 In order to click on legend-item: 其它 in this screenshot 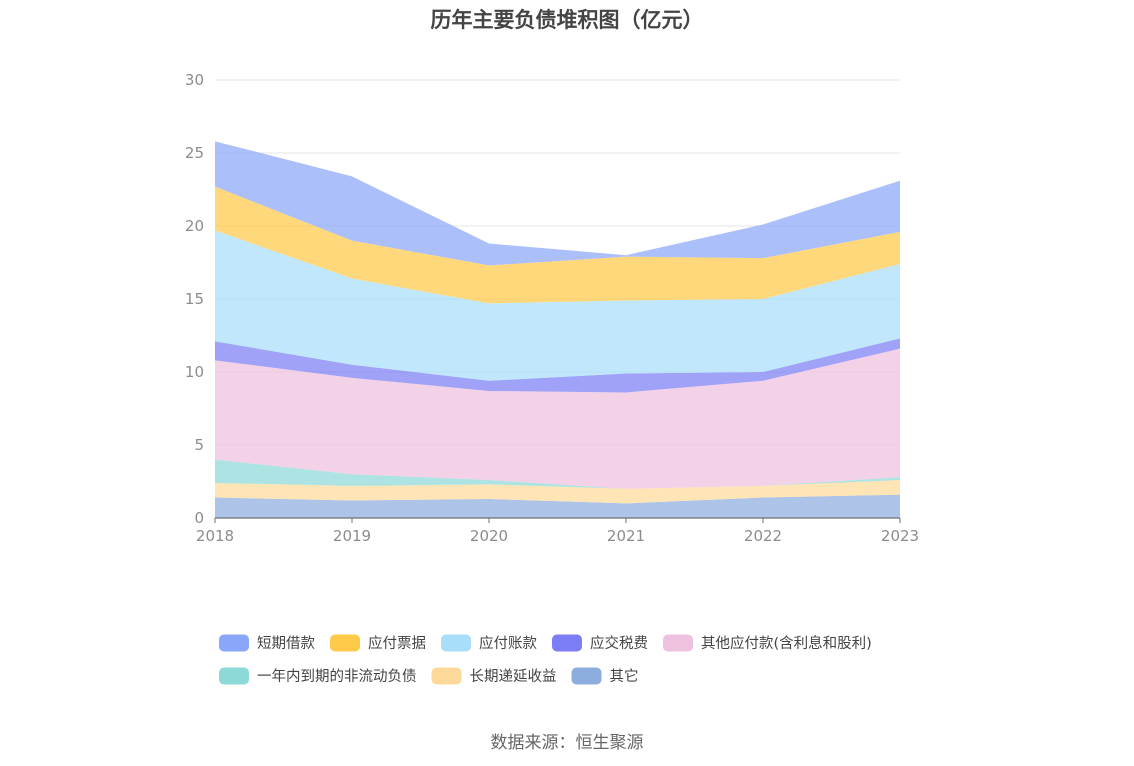, I will do `click(605, 676)`.